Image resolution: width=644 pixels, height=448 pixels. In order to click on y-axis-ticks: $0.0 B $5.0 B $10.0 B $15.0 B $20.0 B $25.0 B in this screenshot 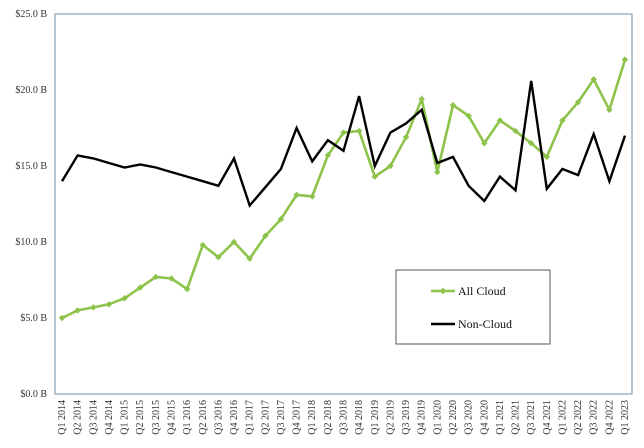, I will do `click(31, 204)`.